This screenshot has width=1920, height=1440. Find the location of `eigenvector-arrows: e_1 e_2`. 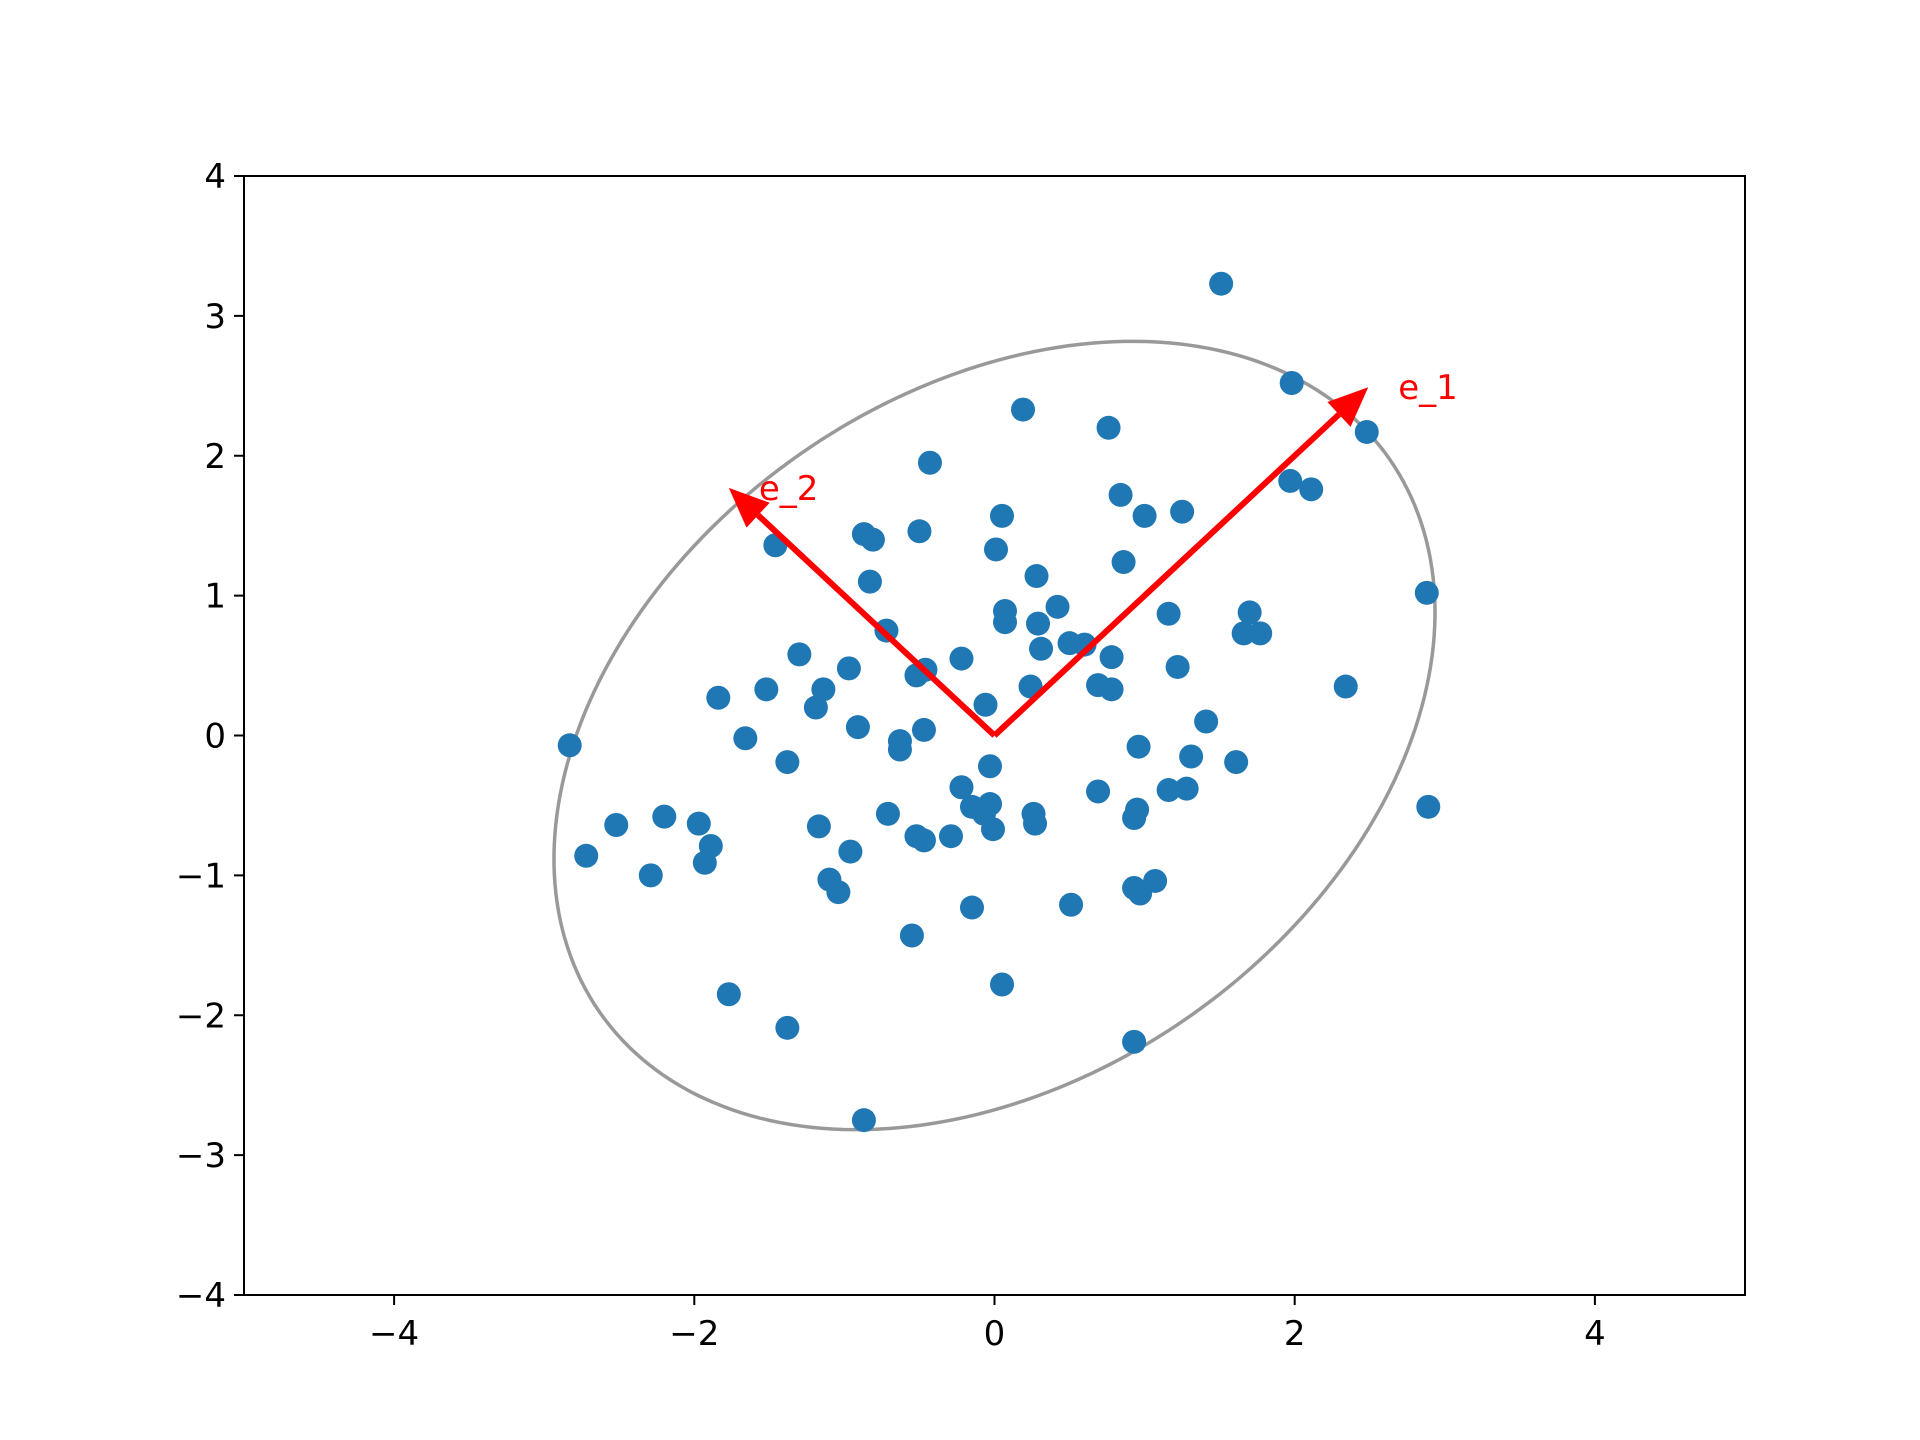

eigenvector-arrows: e_1 e_2 is located at coordinates (1093, 553).